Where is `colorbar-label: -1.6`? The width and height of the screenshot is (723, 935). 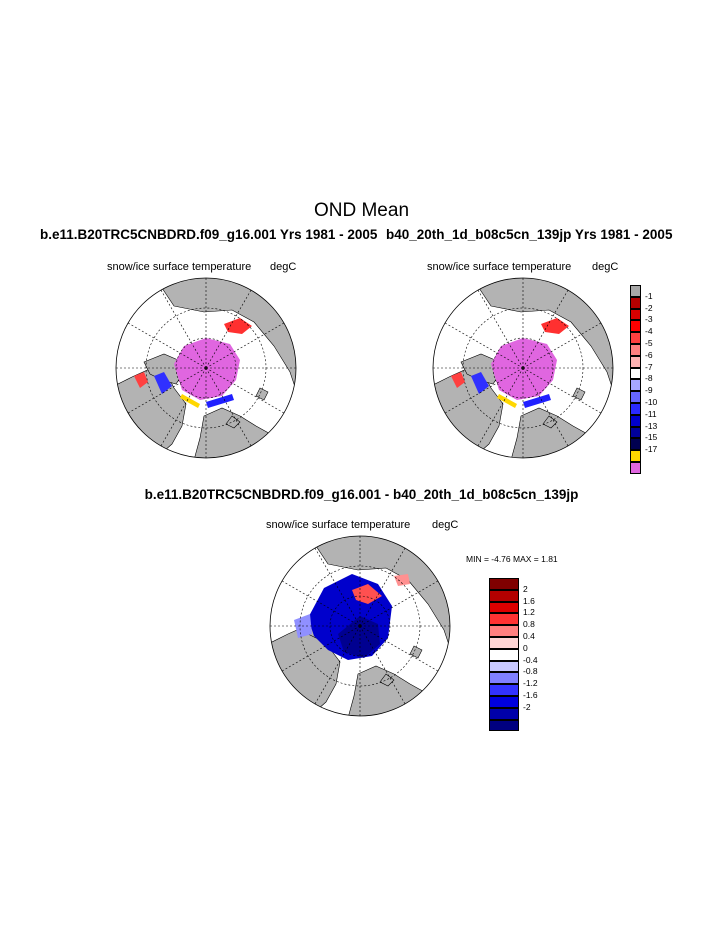
colorbar-label: -1.6 is located at coordinates (530, 695).